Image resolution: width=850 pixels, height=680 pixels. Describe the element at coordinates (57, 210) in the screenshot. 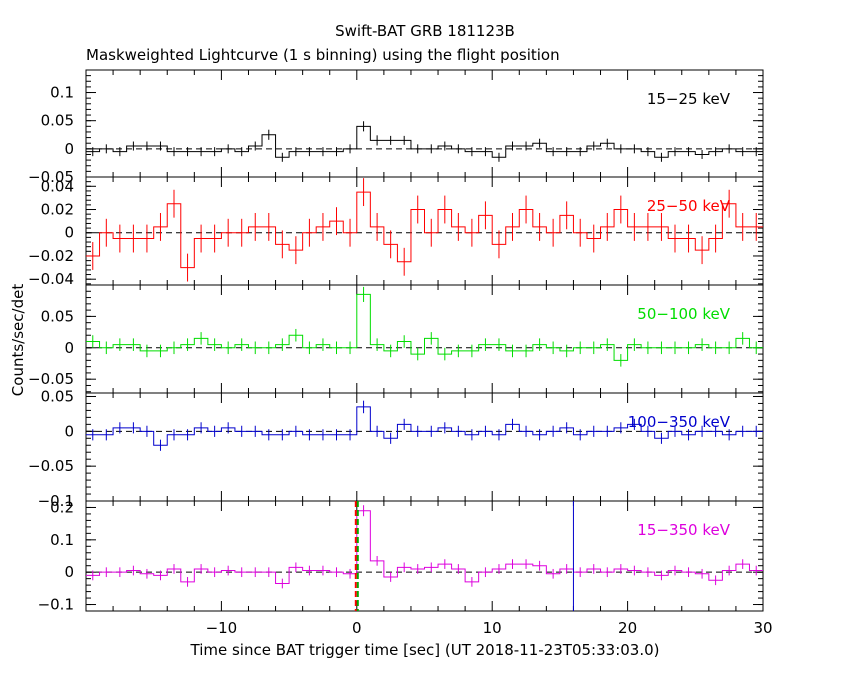

I see `y-tick-label: 0.02` at that location.